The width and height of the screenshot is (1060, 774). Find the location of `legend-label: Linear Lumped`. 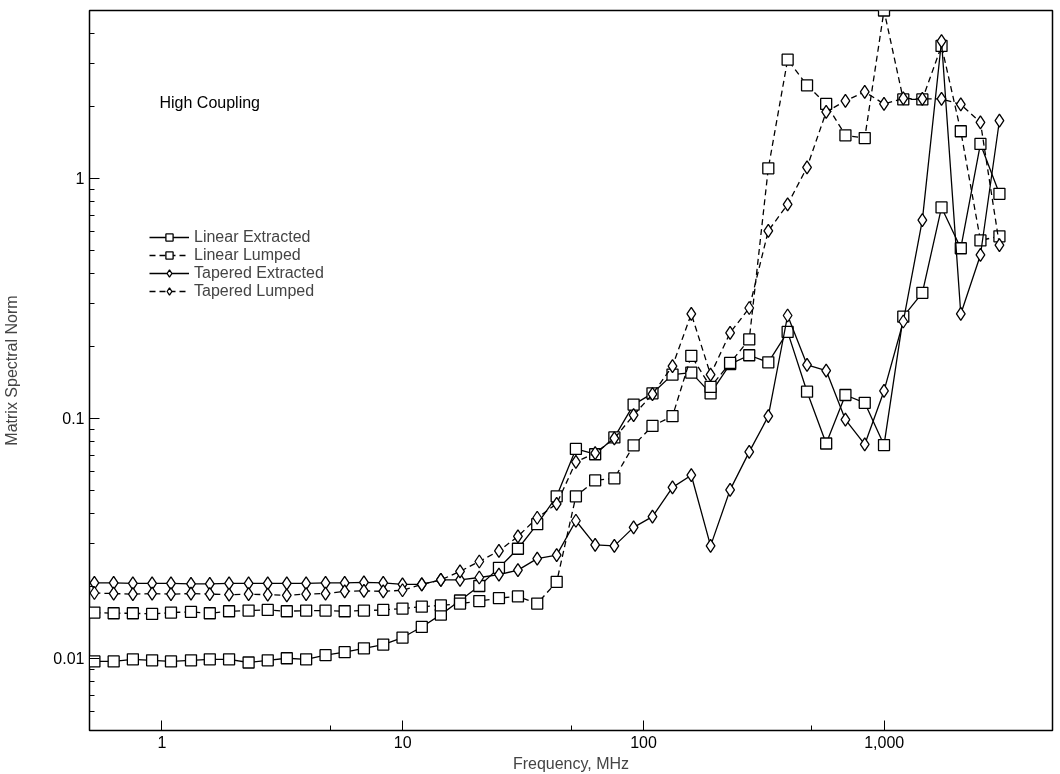

legend-label: Linear Lumped is located at coordinates (247, 255).